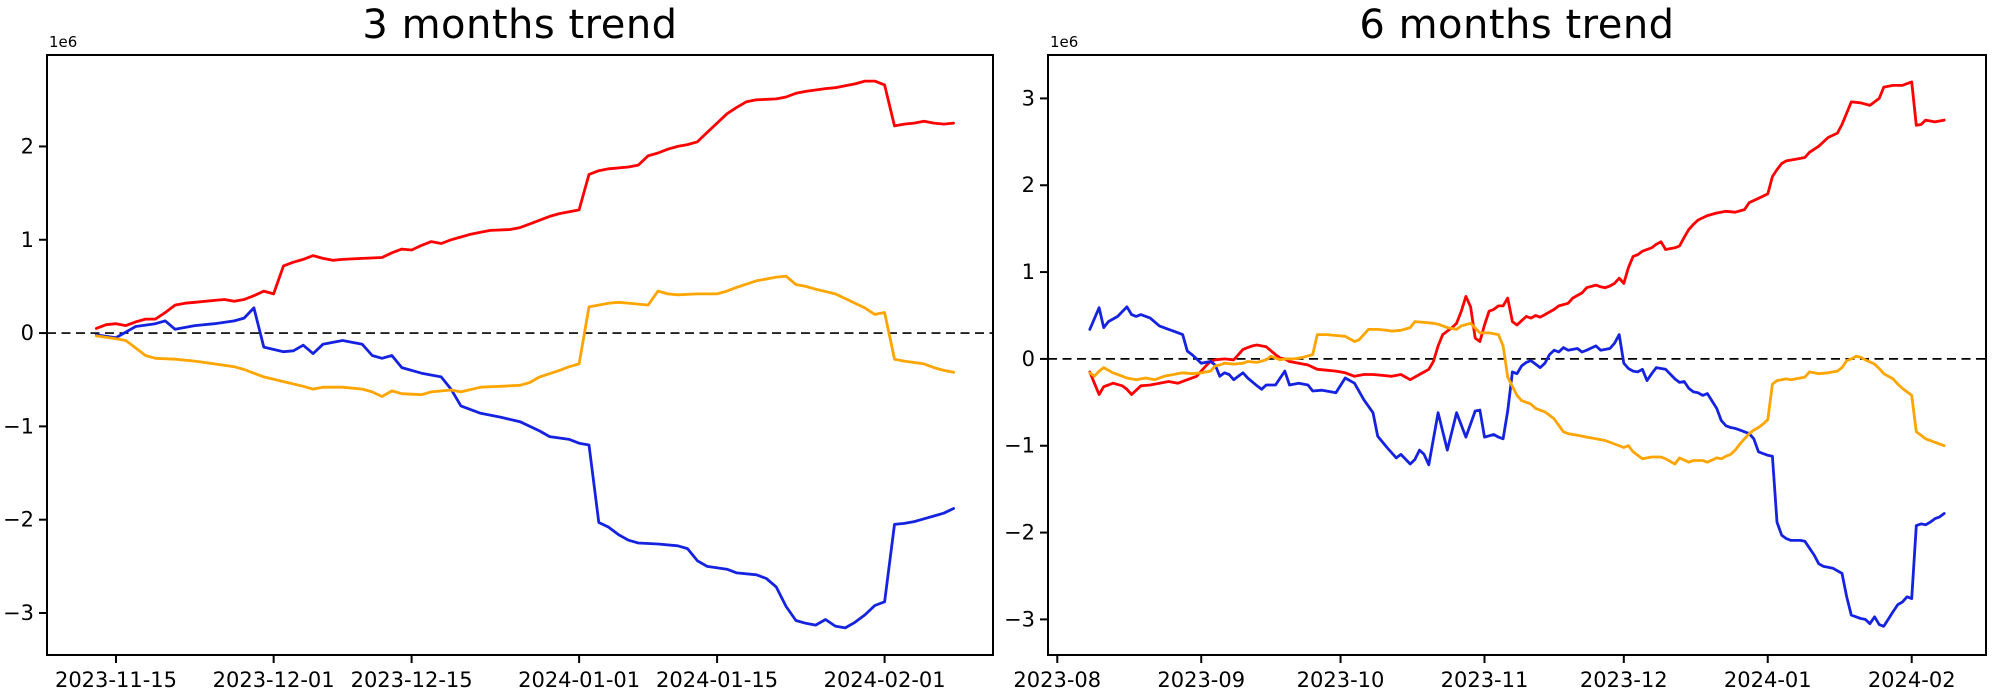 The width and height of the screenshot is (2000, 700). I want to click on y-tick-label: 3, so click(1028, 98).